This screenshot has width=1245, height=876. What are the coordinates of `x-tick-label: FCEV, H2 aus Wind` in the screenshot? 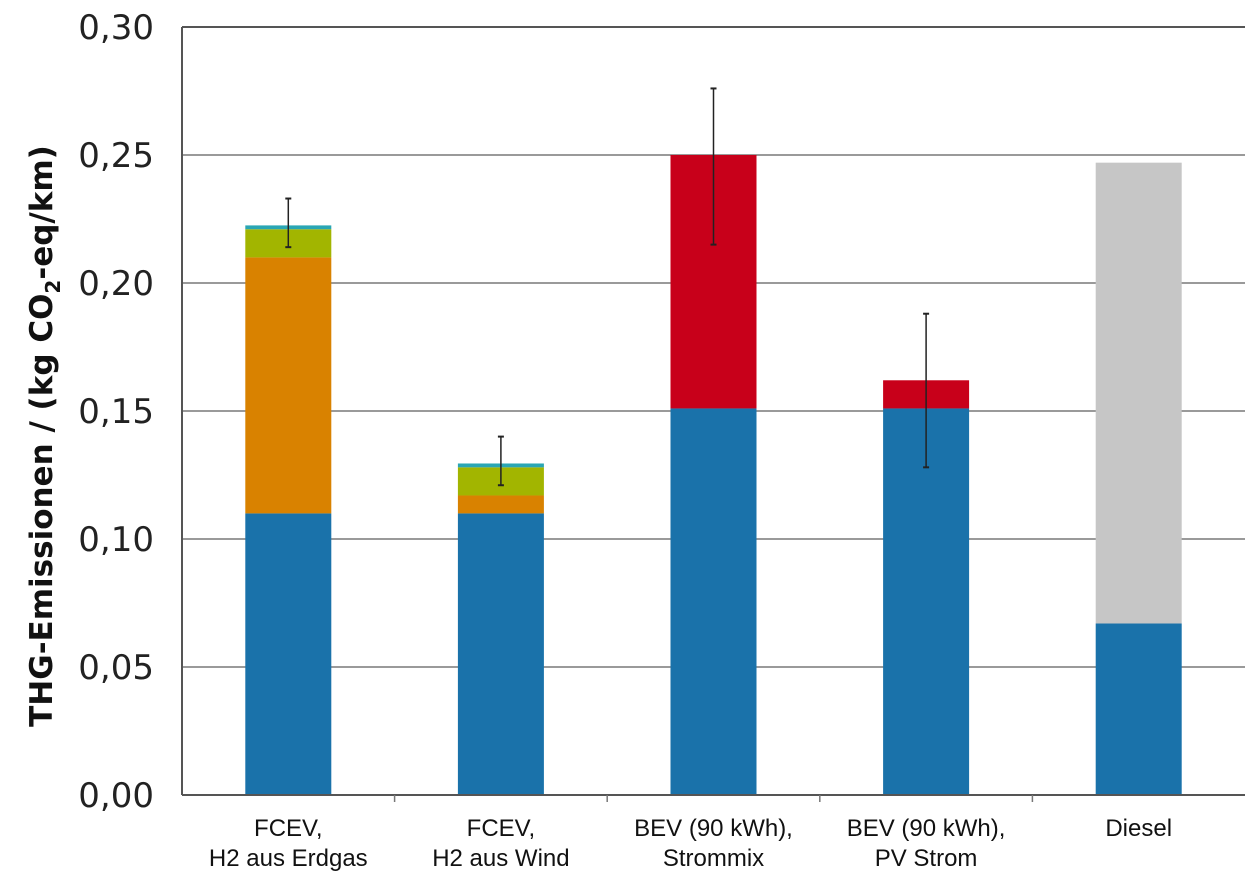 It's located at (500, 843).